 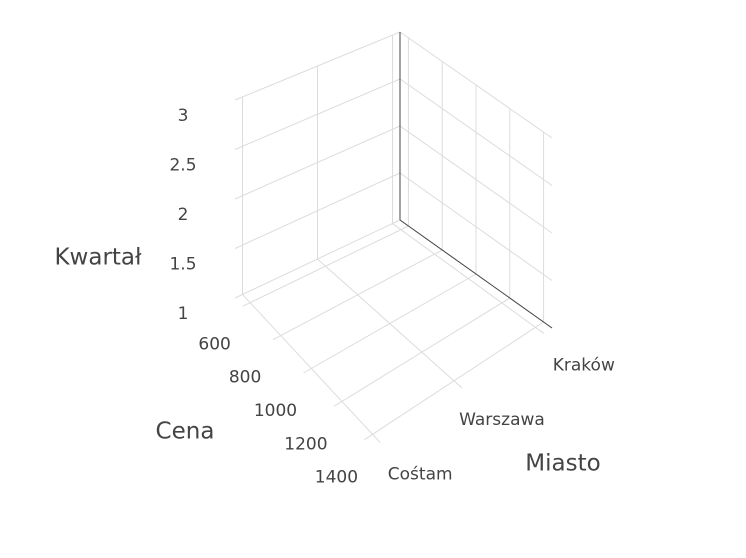 What do you see at coordinates (183, 314) in the screenshot?
I see `z-tick-label: 1` at bounding box center [183, 314].